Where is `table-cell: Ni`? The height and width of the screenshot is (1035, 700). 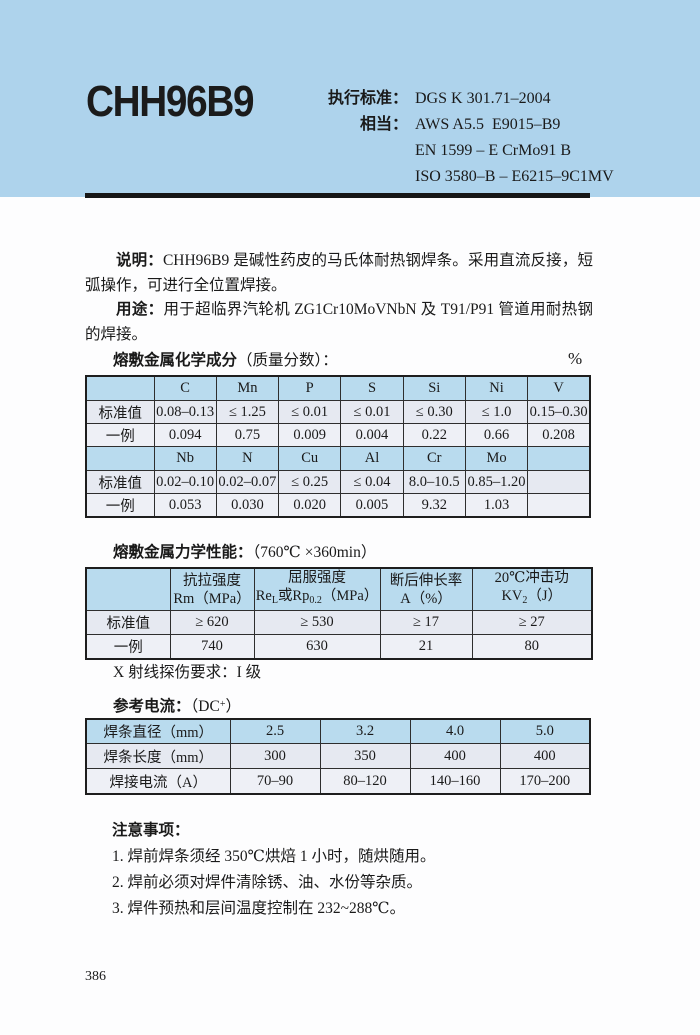 table-cell: Ni is located at coordinates (496, 388).